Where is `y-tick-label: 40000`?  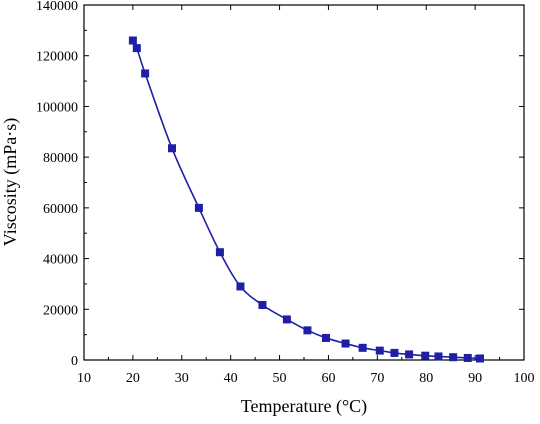 y-tick-label: 40000 is located at coordinates (60, 260).